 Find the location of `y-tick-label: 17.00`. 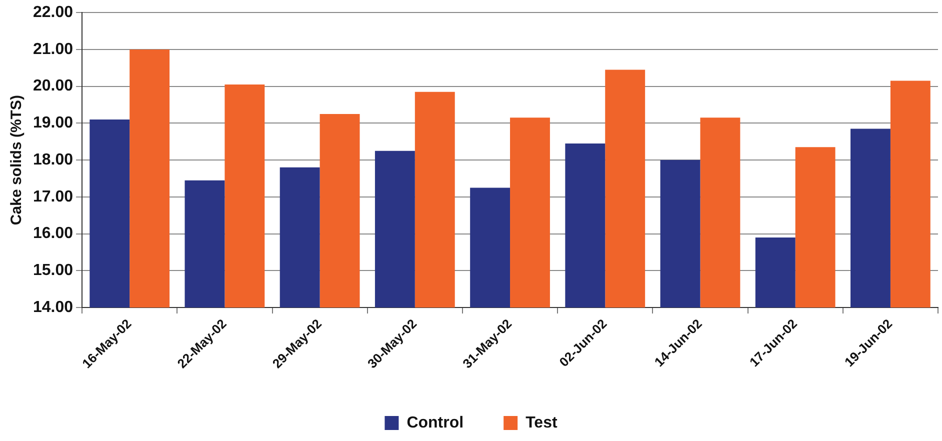

y-tick-label: 17.00 is located at coordinates (53, 197).